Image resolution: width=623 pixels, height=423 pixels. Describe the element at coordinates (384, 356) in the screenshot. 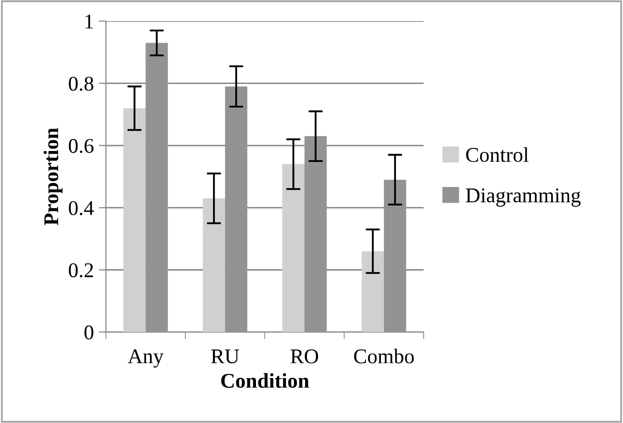

I see `x-tick-label: Combo` at that location.